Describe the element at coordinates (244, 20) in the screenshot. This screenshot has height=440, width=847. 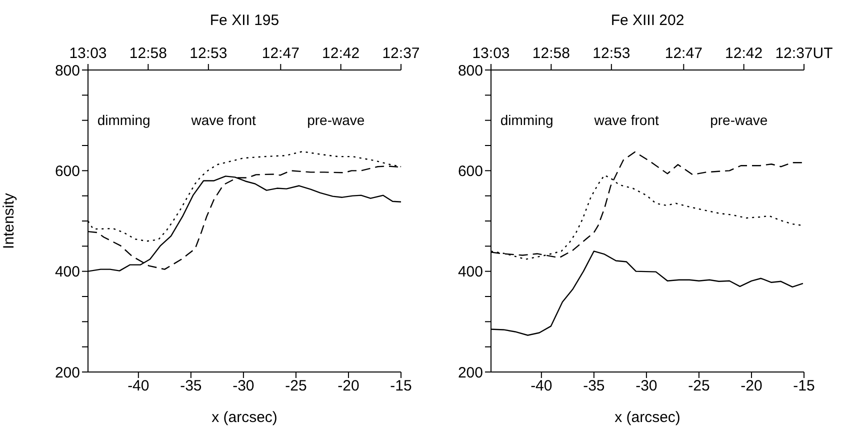
I see `chart-title: Fe XII 195` at that location.